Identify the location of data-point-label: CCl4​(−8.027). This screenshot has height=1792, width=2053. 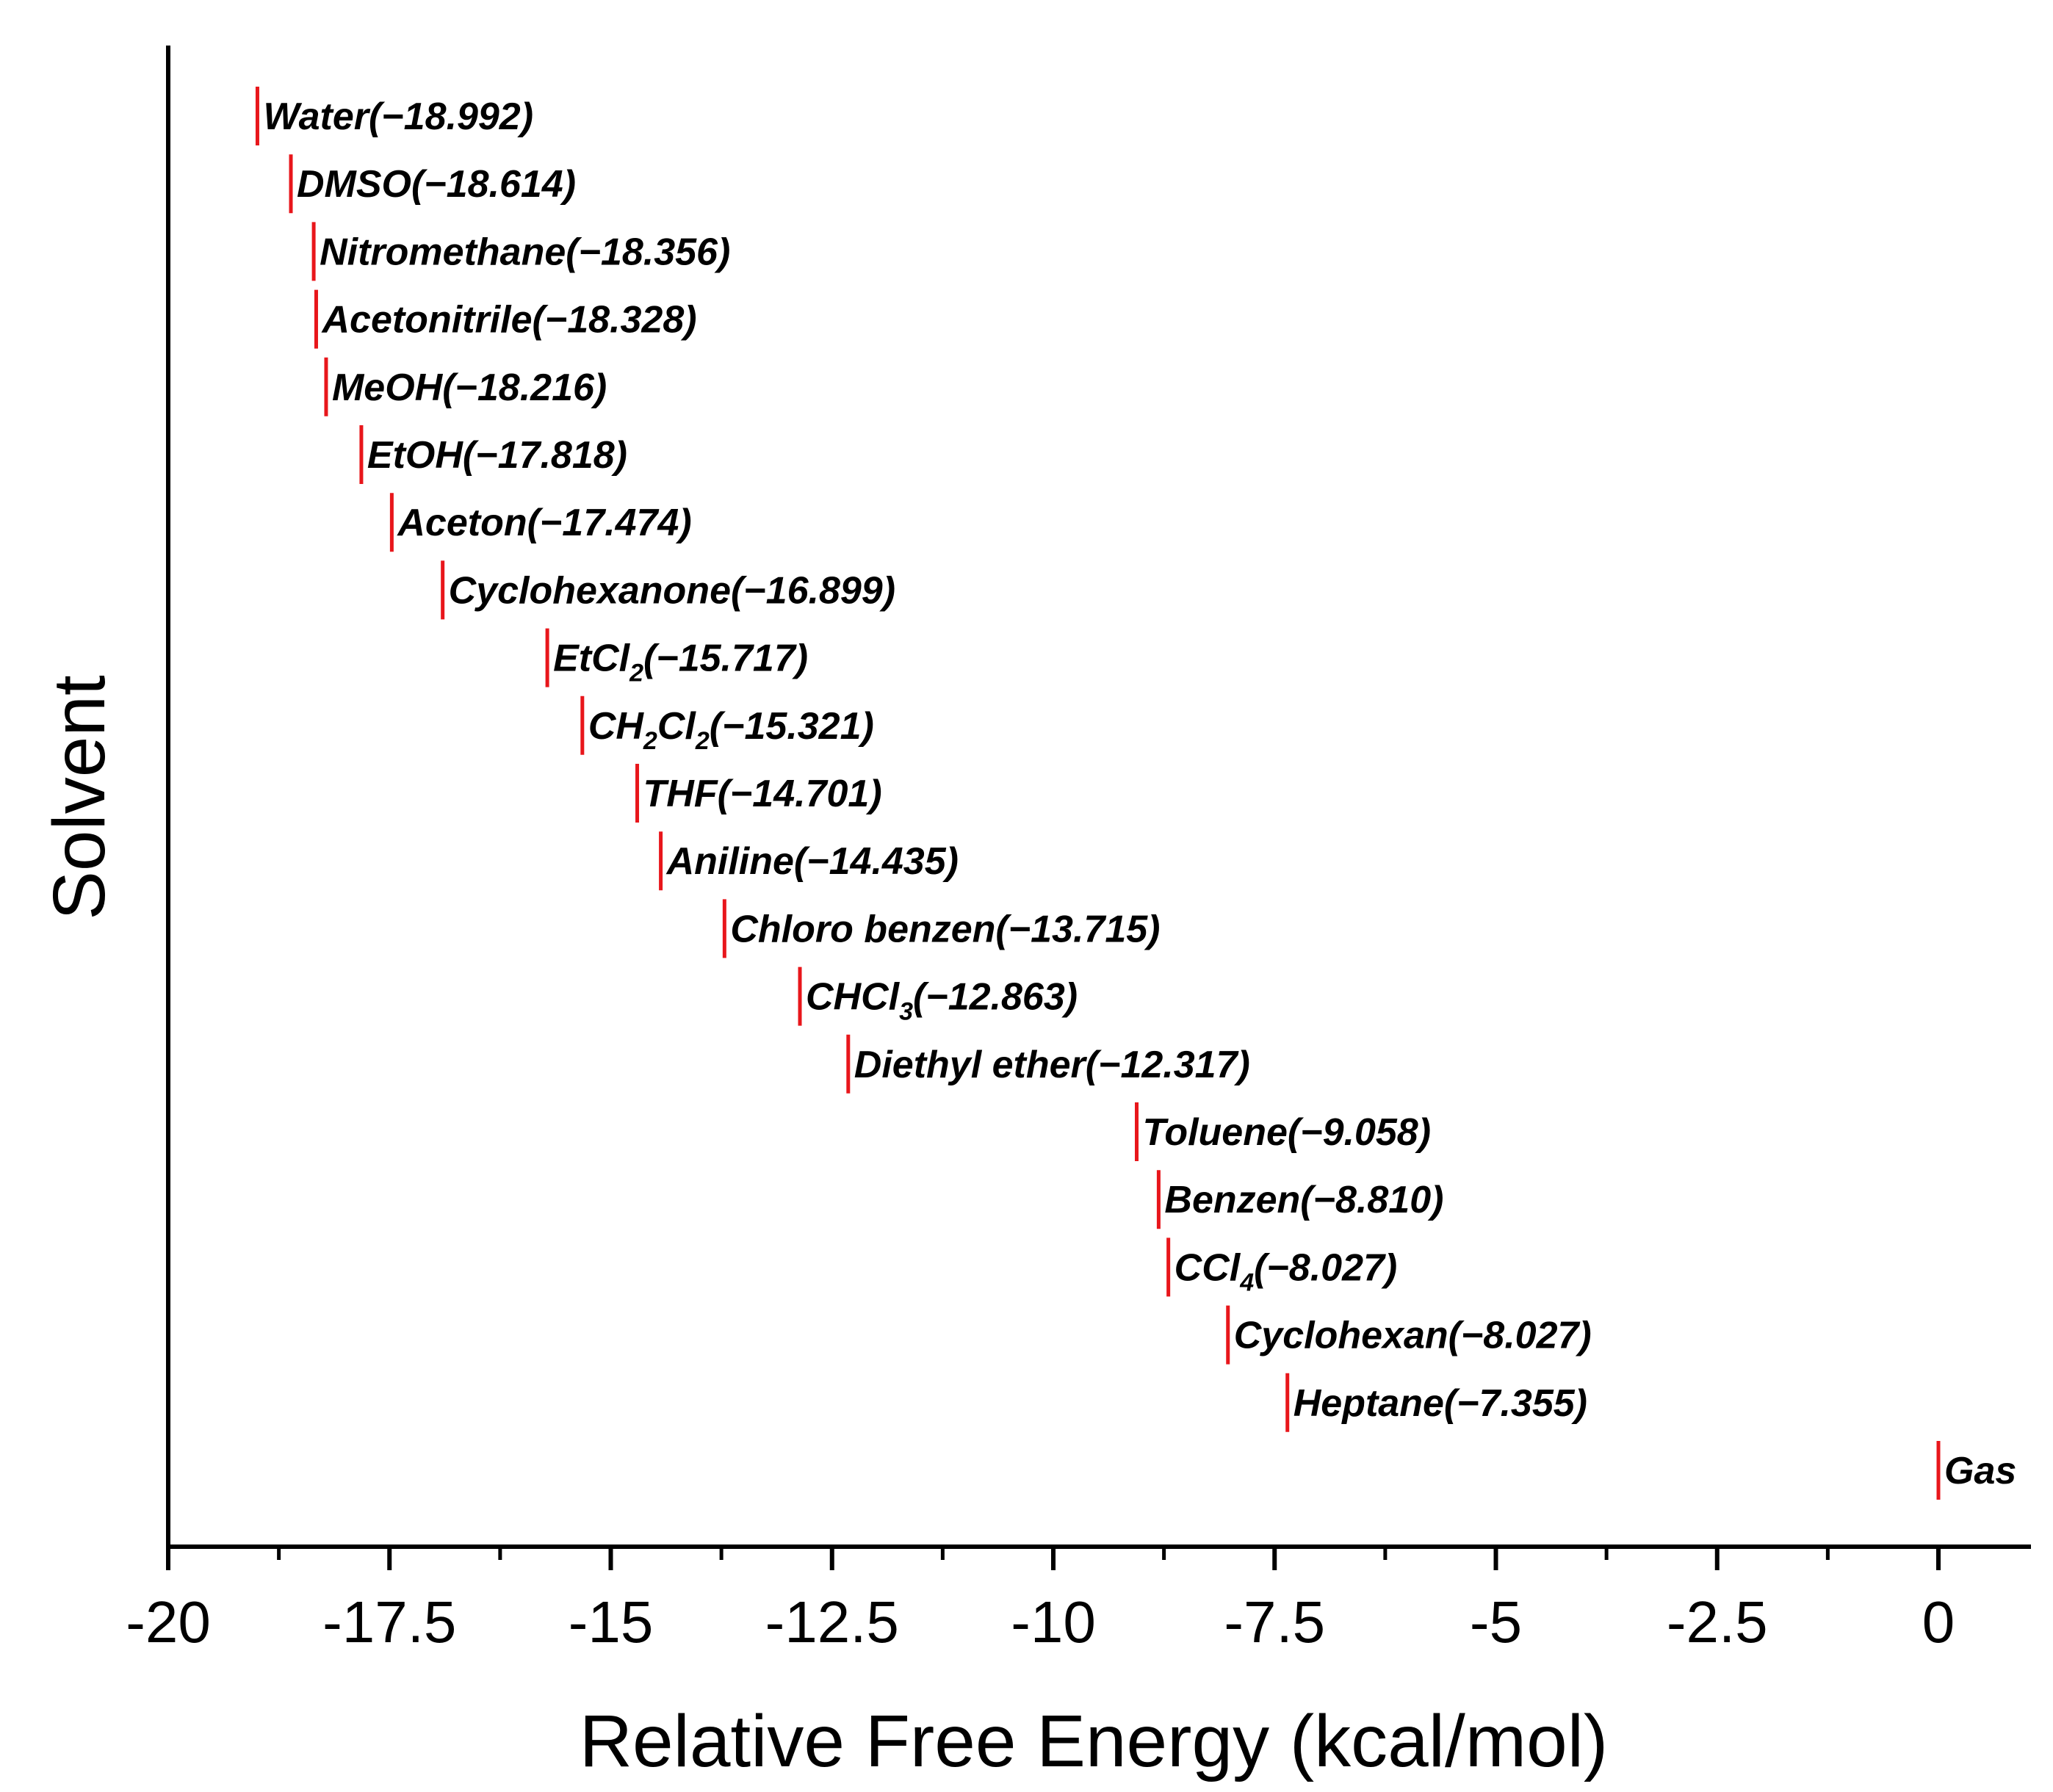
(1286, 1271).